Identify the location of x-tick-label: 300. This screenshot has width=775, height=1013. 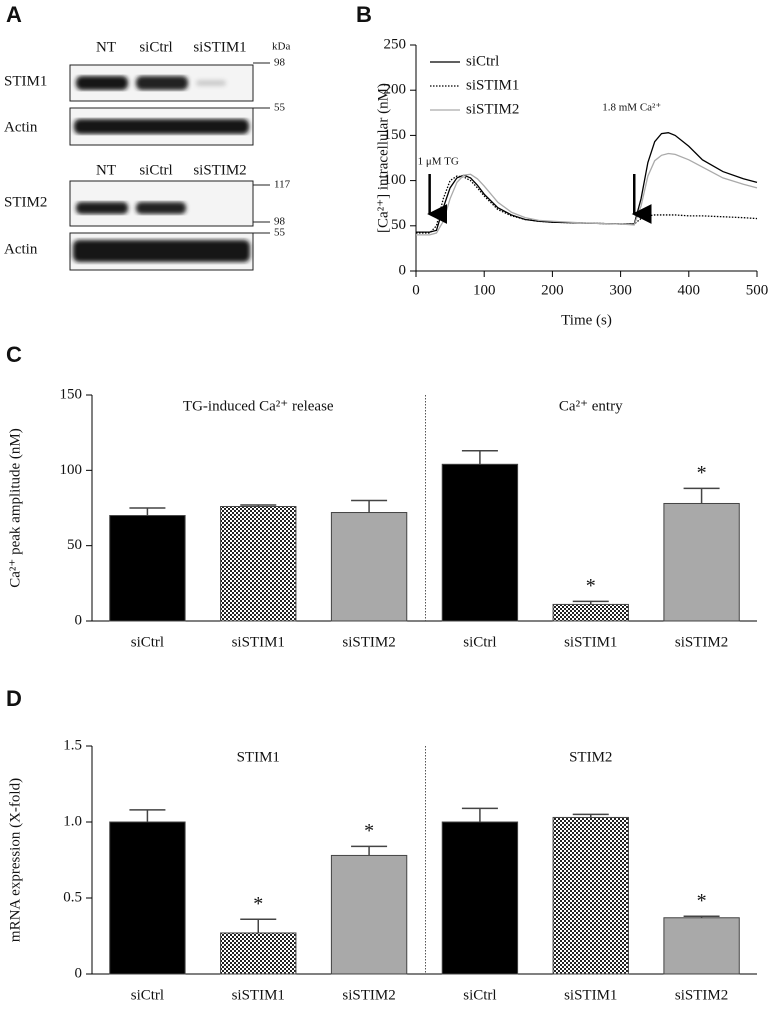
(620, 290).